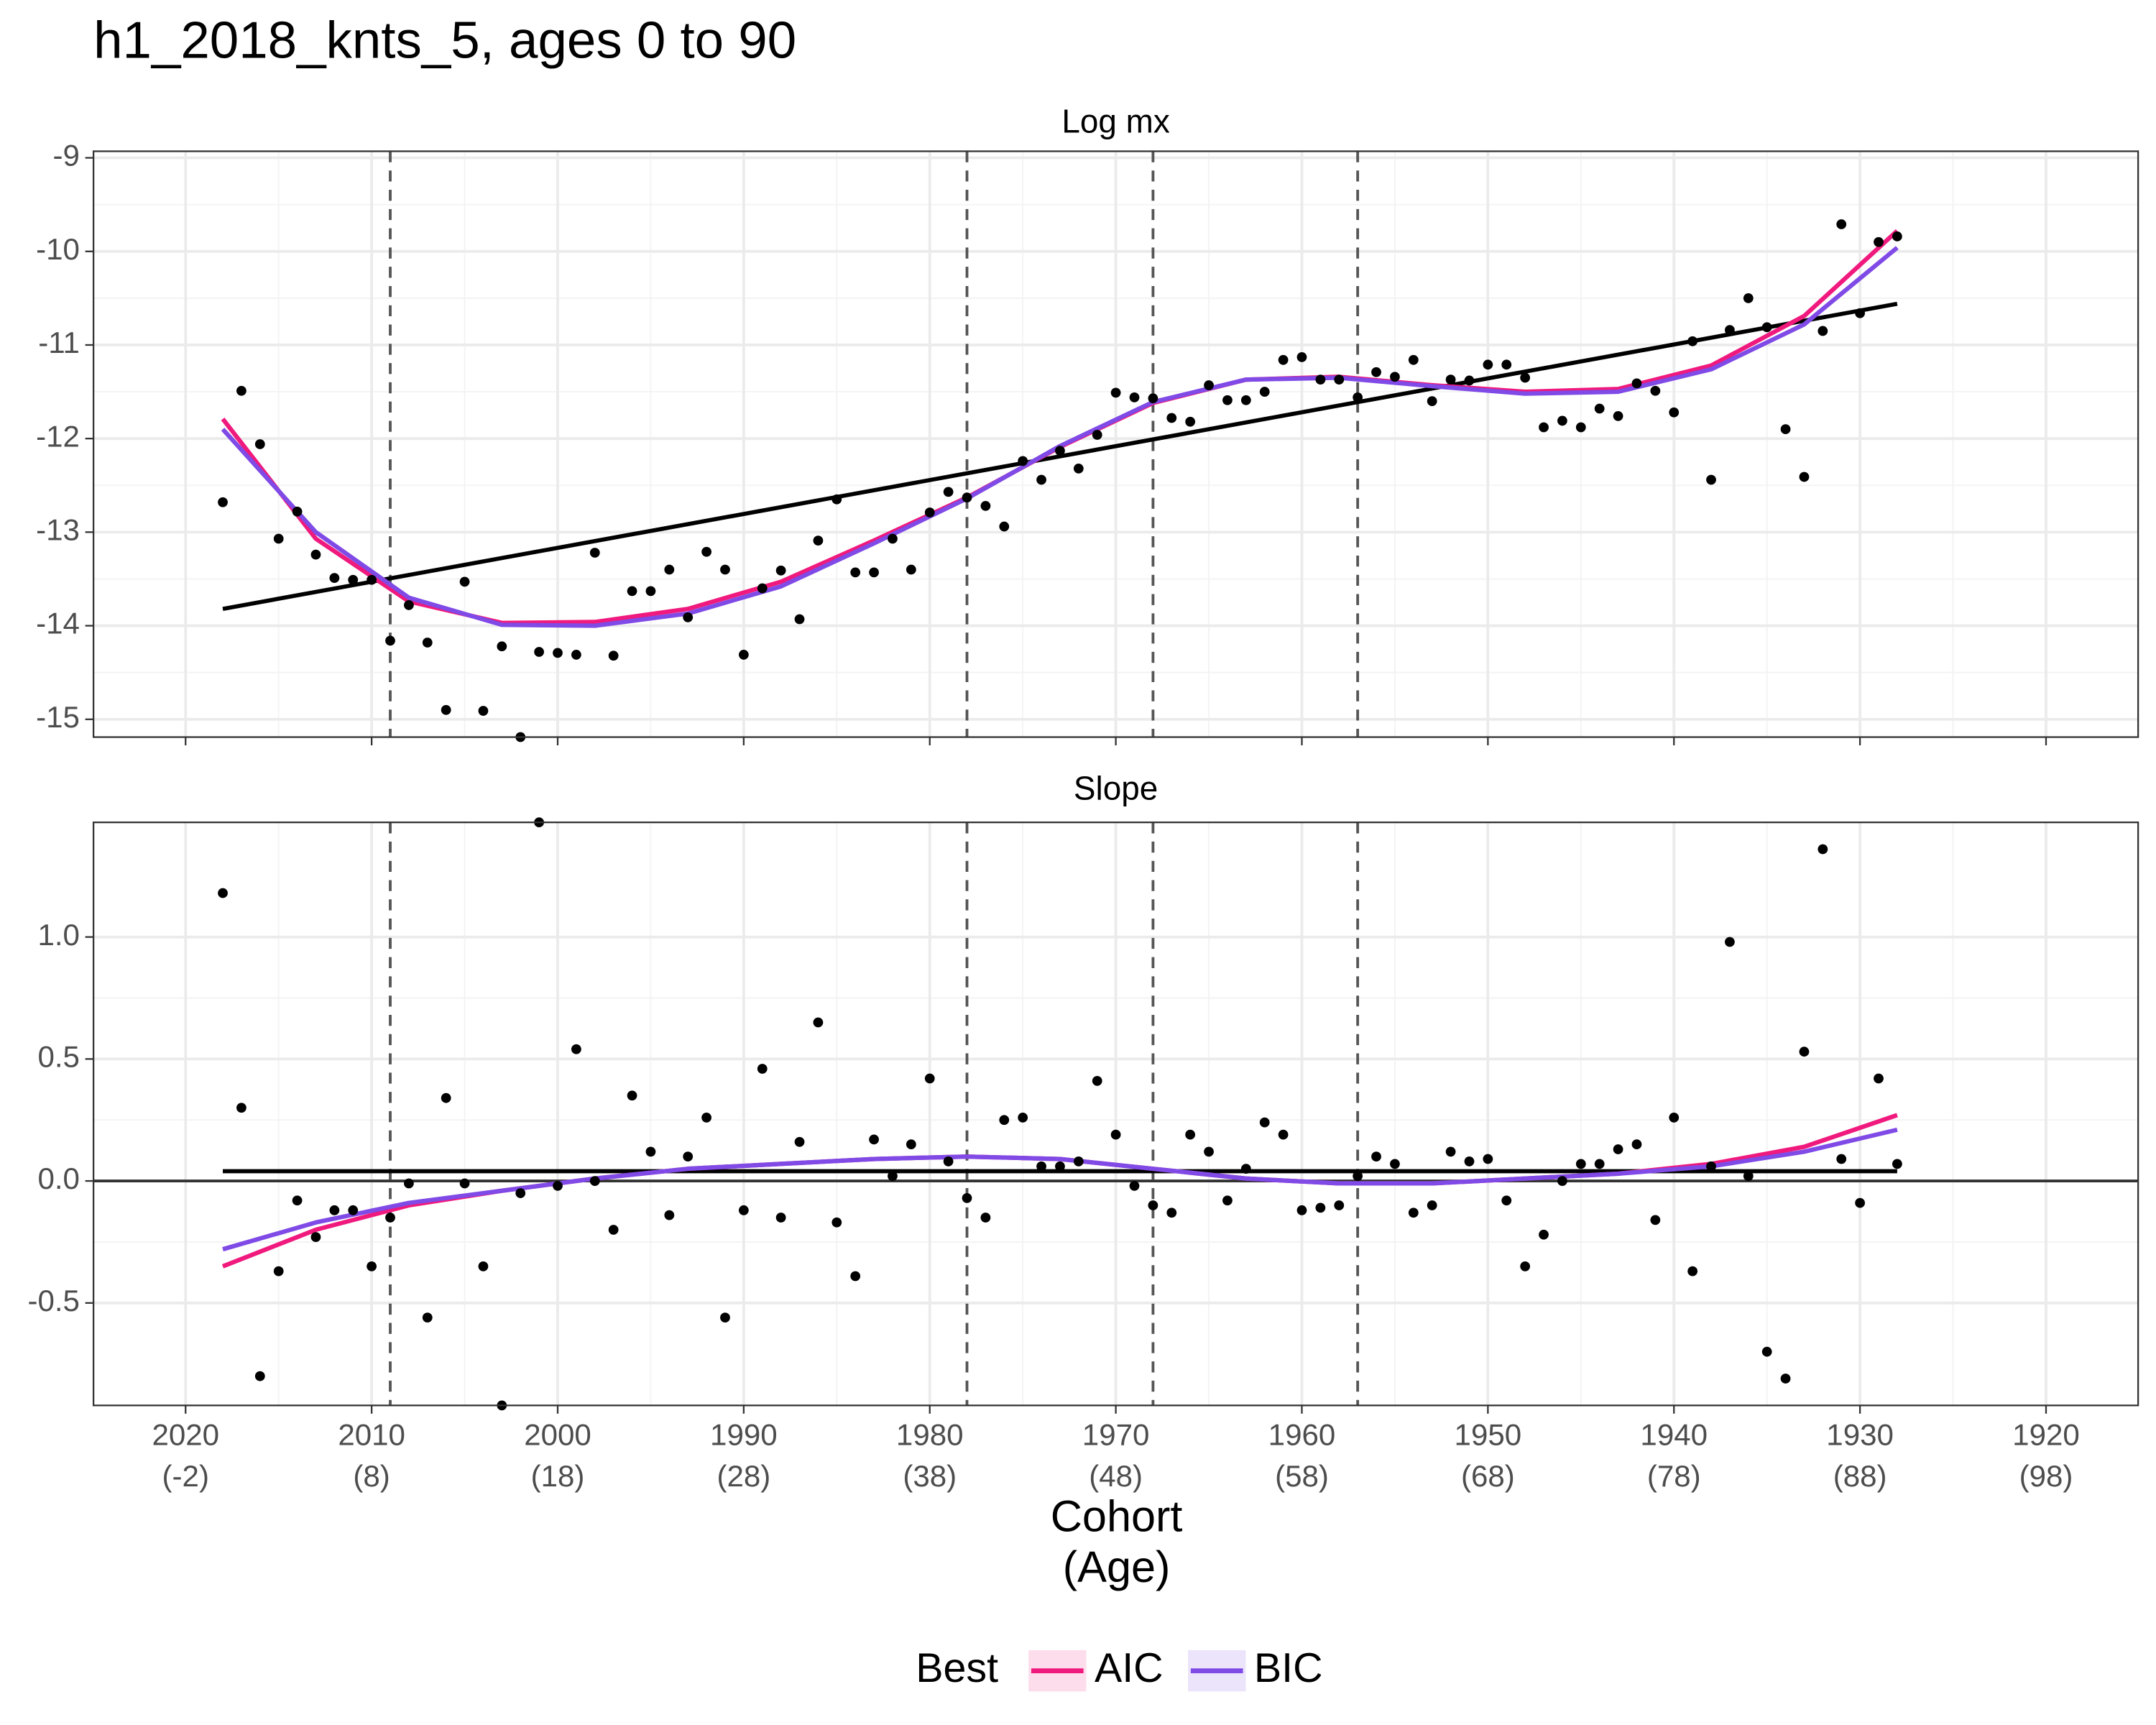 This screenshot has width=2156, height=1725. I want to click on y-tick-label: -11, so click(59, 342).